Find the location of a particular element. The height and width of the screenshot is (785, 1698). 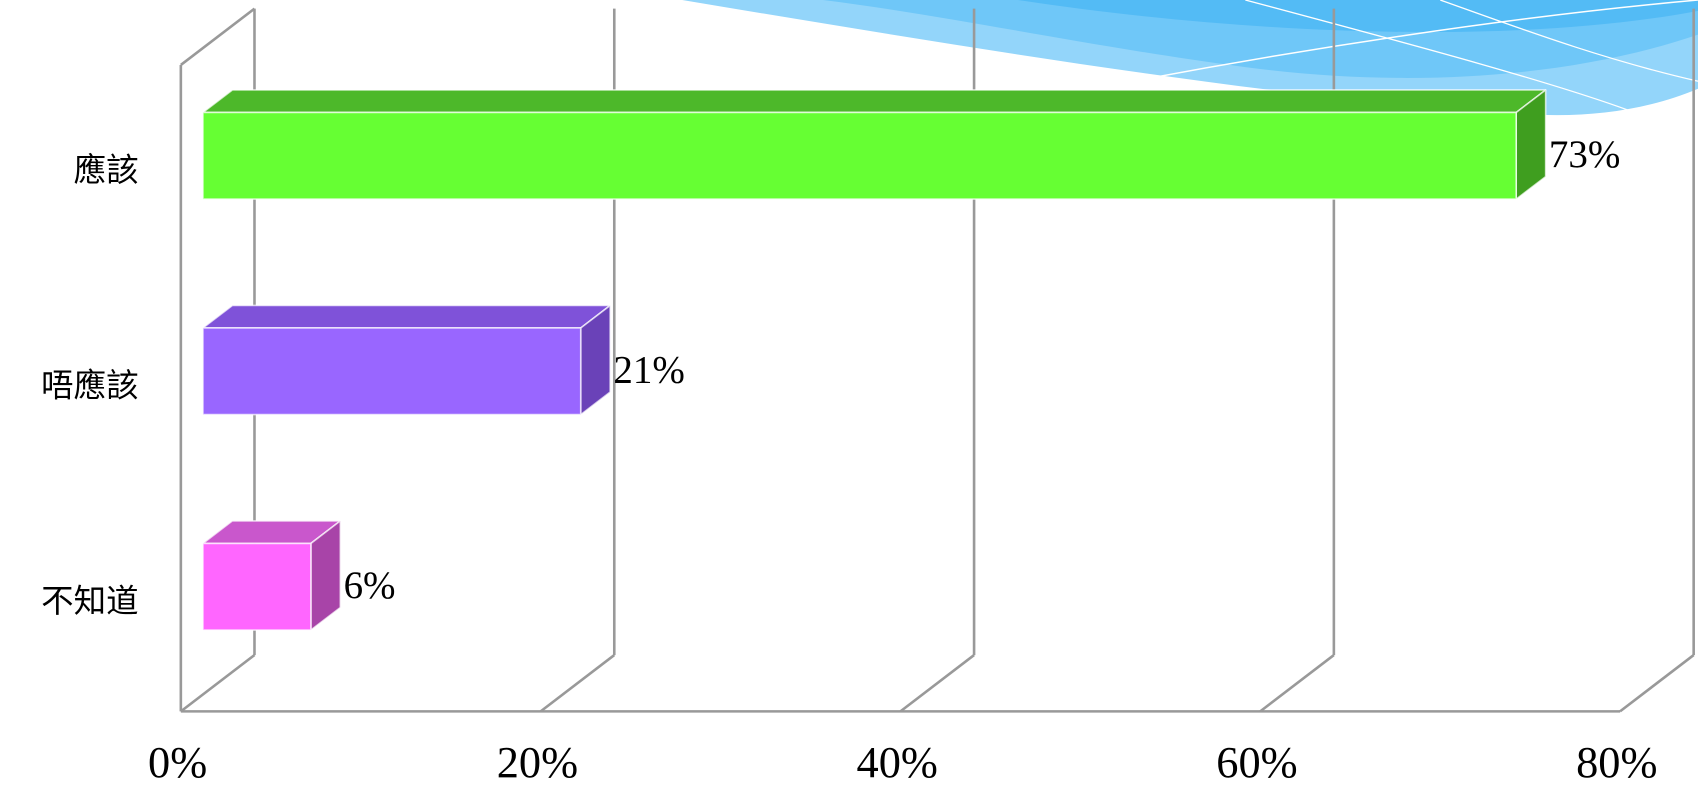

data-label: 6% is located at coordinates (370, 585).